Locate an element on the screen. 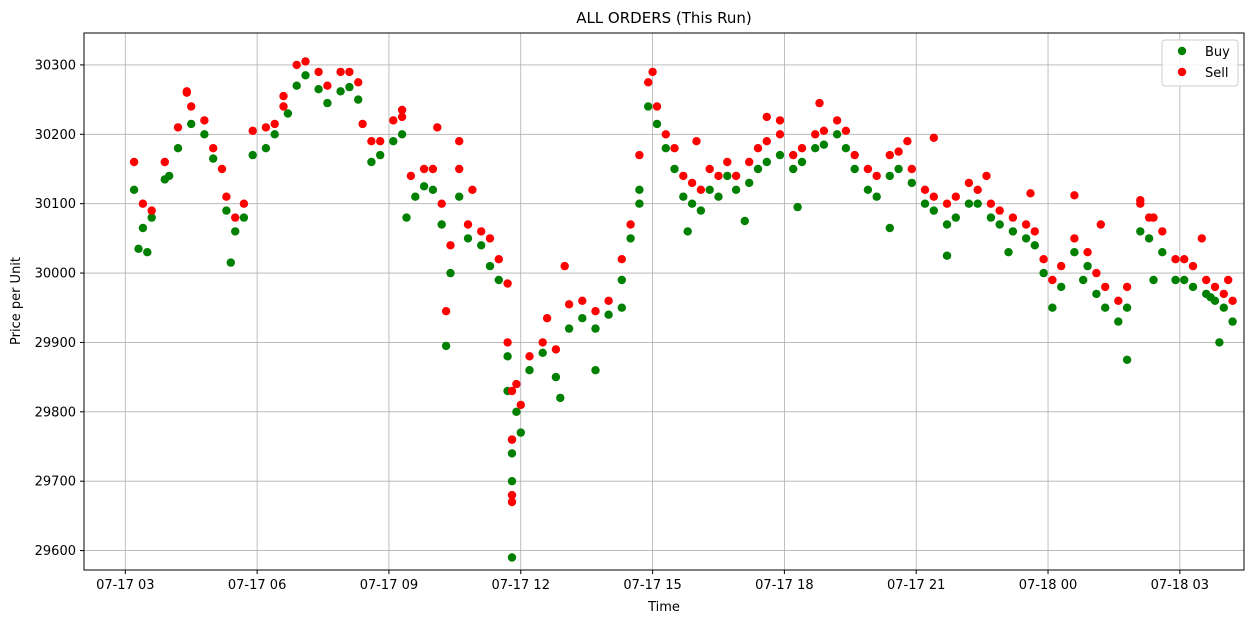  legend: Buy Sell is located at coordinates (1200, 63).